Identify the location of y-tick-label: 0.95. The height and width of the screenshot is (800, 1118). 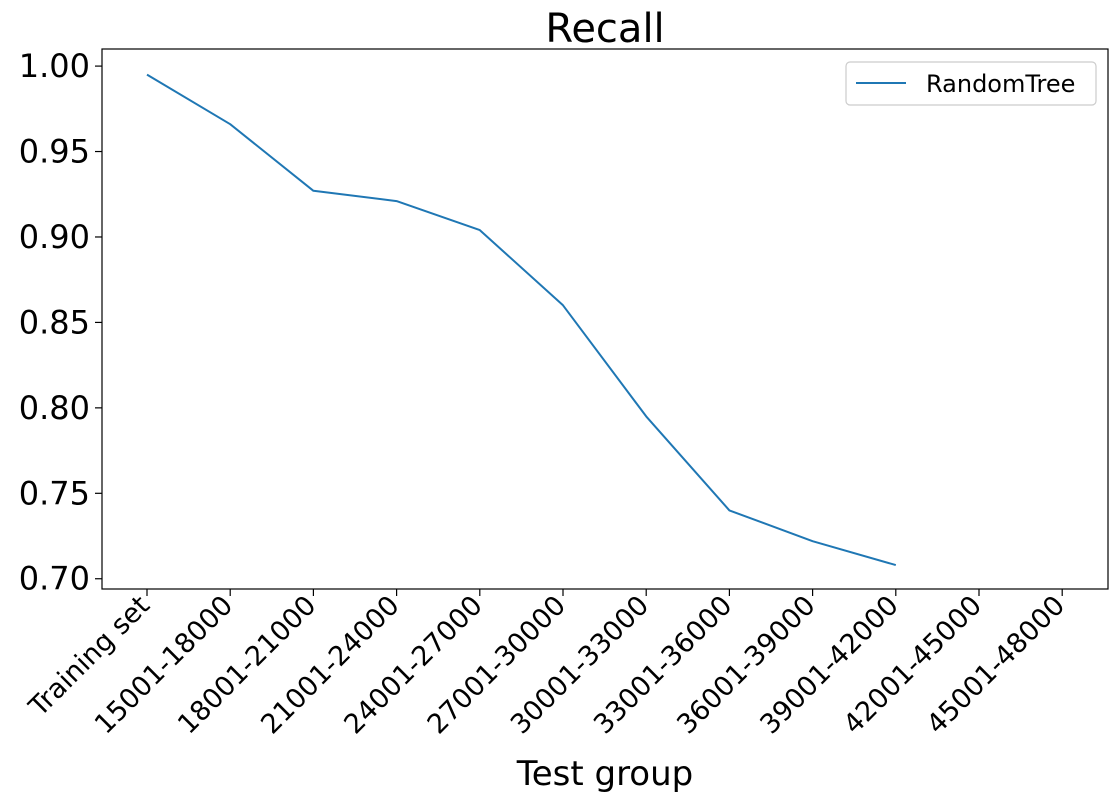
(54, 152).